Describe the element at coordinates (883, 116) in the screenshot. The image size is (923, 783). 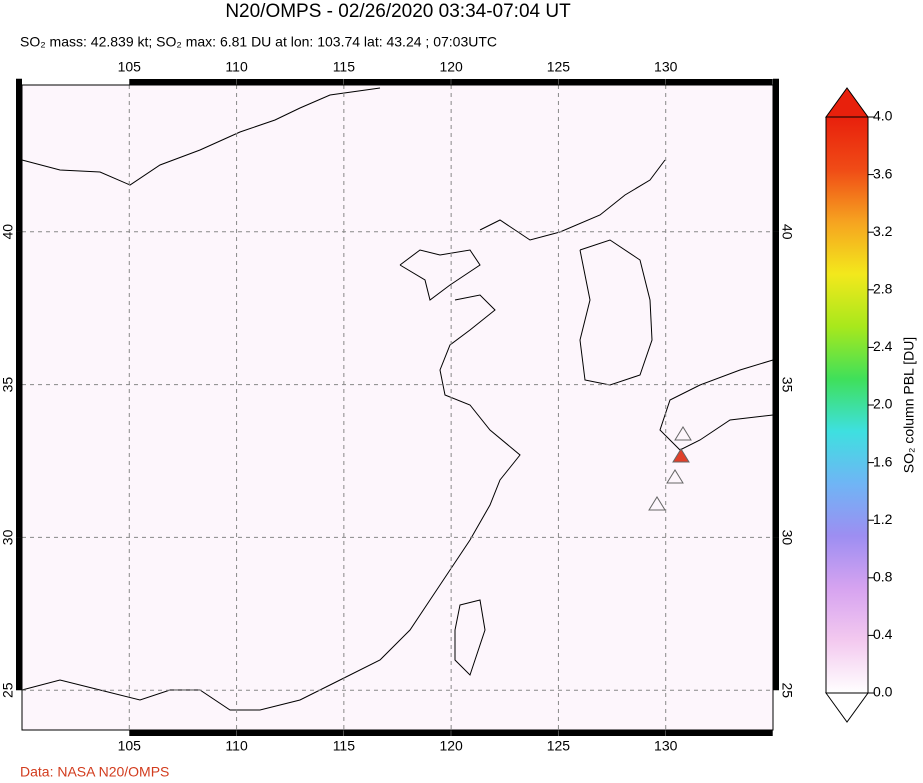
I see `colorbar-tick-label: 4.0` at that location.